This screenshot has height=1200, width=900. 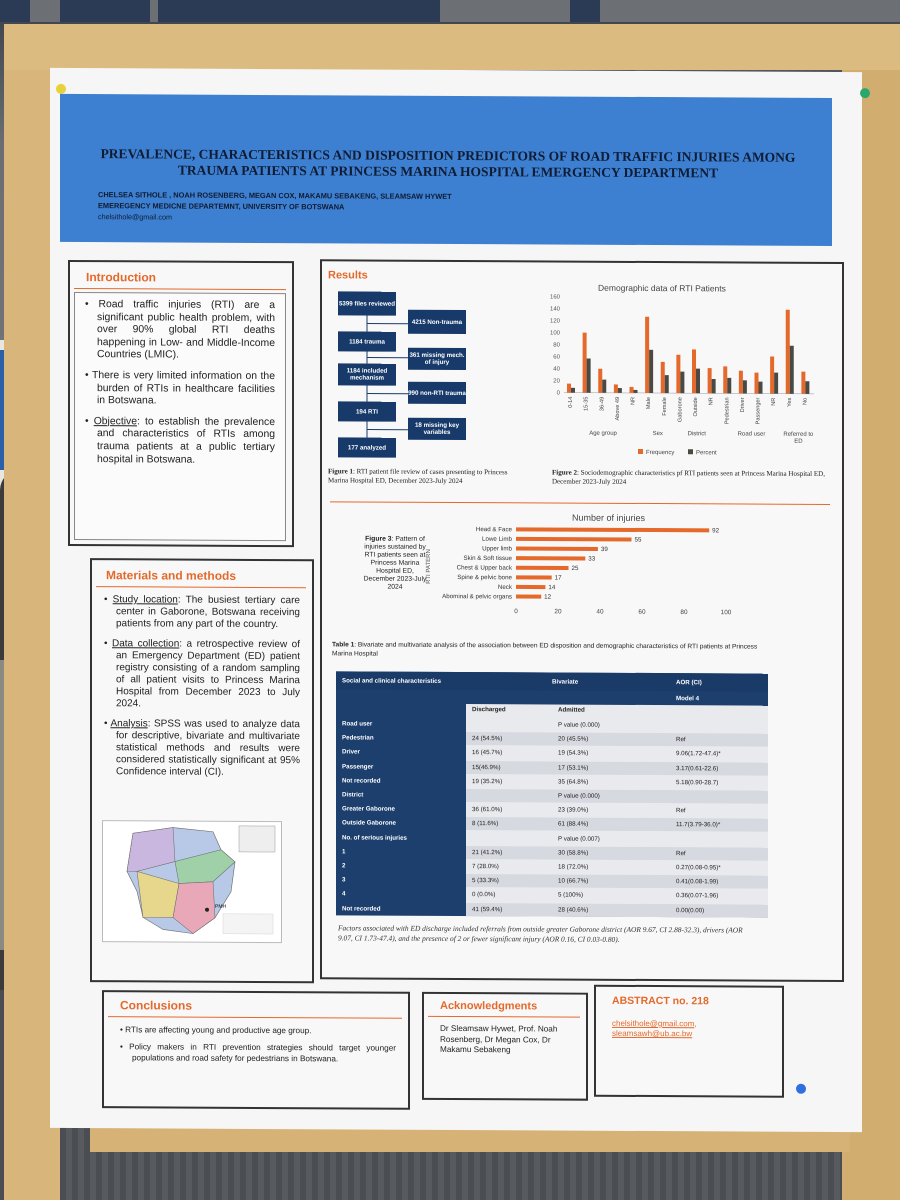 I want to click on table-cell: Greater Gaborone, so click(x=368, y=809).